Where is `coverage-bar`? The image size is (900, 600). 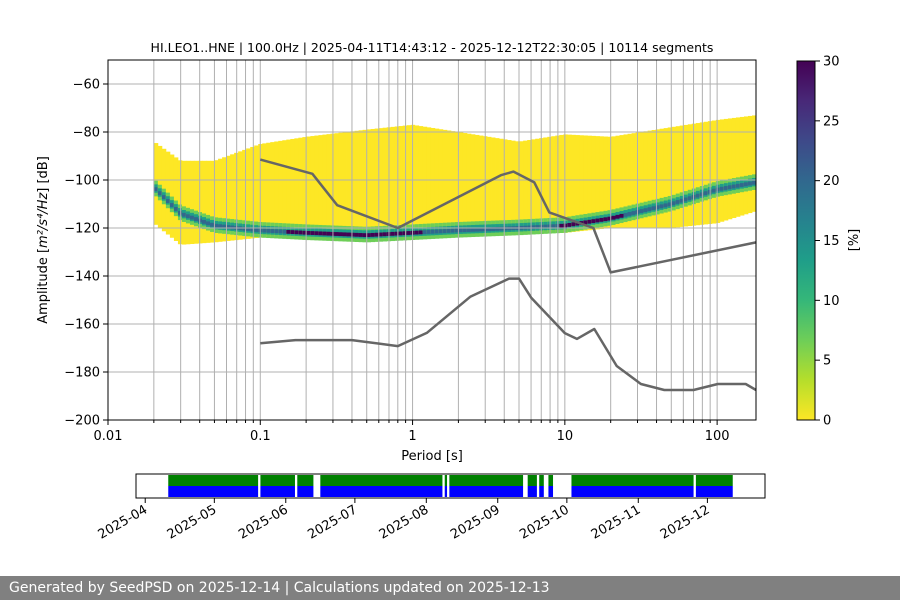 coverage-bar is located at coordinates (450, 486).